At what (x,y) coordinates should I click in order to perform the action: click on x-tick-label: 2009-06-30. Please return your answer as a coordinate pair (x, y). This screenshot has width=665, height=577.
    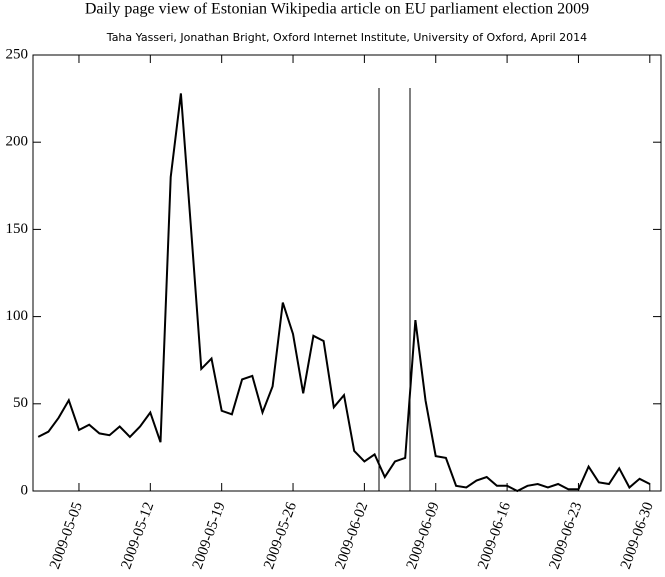
    Looking at the image, I should click on (637, 535).